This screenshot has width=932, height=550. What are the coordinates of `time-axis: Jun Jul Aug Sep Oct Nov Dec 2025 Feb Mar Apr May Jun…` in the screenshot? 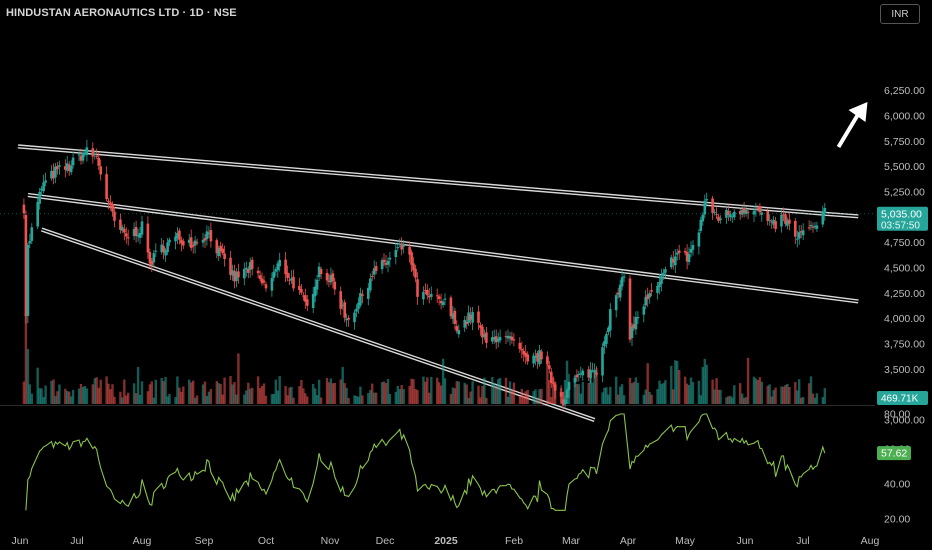 It's located at (446, 541).